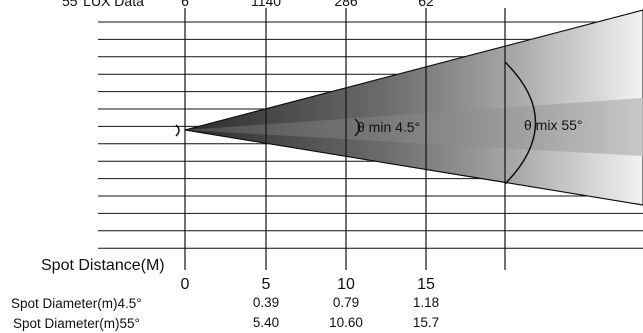  Describe the element at coordinates (266, 284) in the screenshot. I see `distance-value: 5` at that location.